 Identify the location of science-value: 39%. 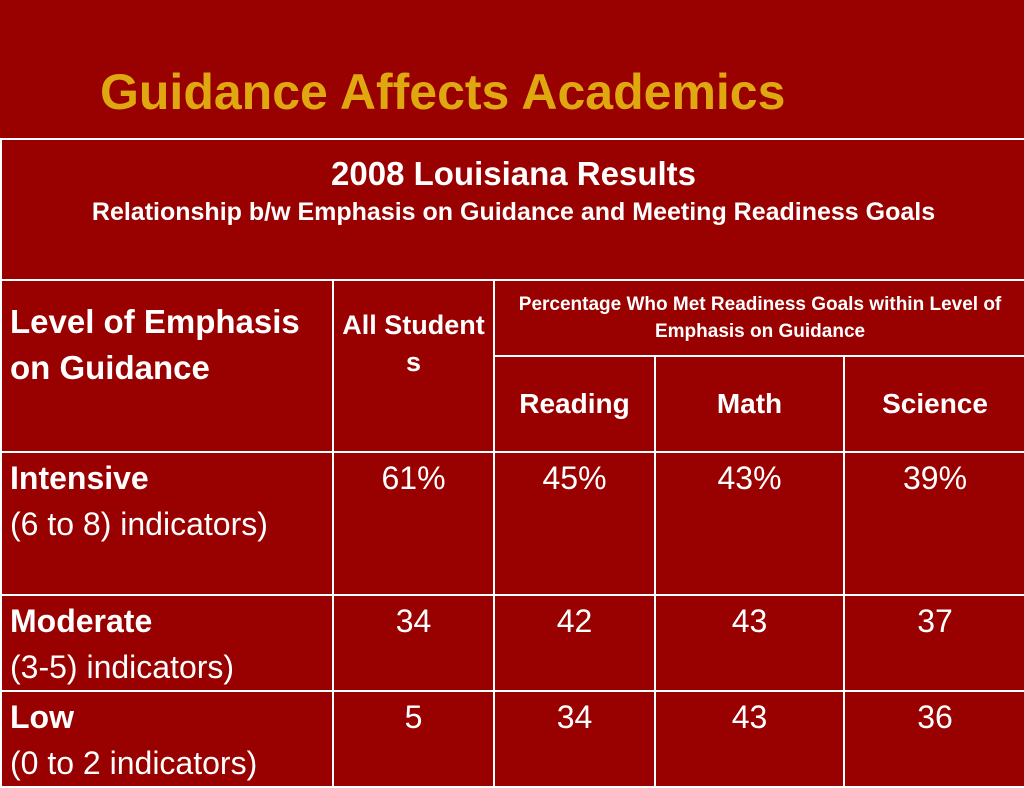
(933, 523).